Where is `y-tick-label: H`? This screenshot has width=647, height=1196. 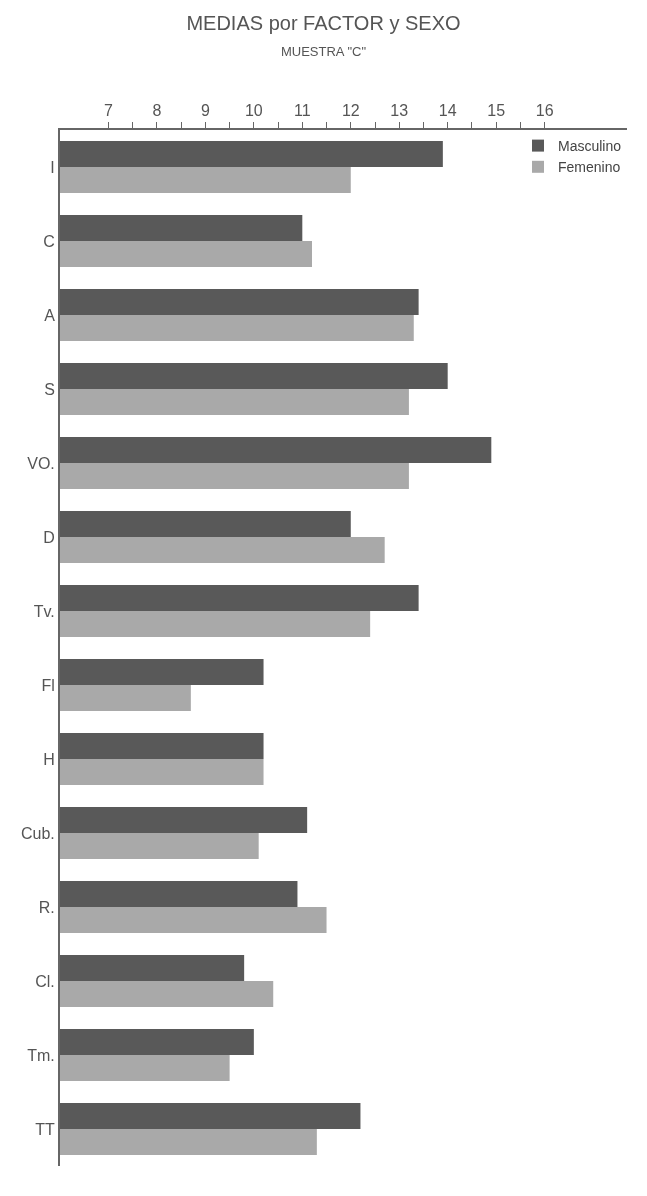 y-tick-label: H is located at coordinates (49, 759).